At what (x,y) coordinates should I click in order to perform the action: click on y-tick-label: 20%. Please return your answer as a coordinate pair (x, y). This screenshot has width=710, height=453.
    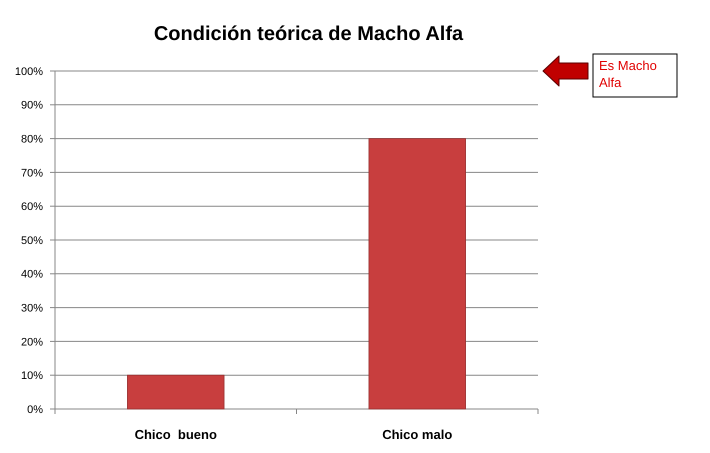
    Looking at the image, I should click on (32, 342).